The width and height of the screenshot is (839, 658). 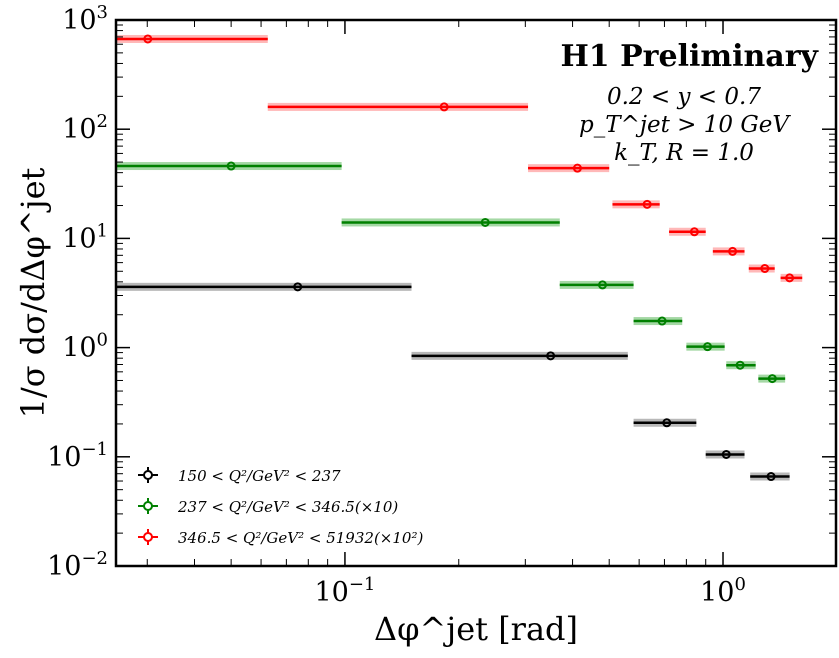 What do you see at coordinates (85, 19) in the screenshot?
I see `y-tick-label: 10³` at bounding box center [85, 19].